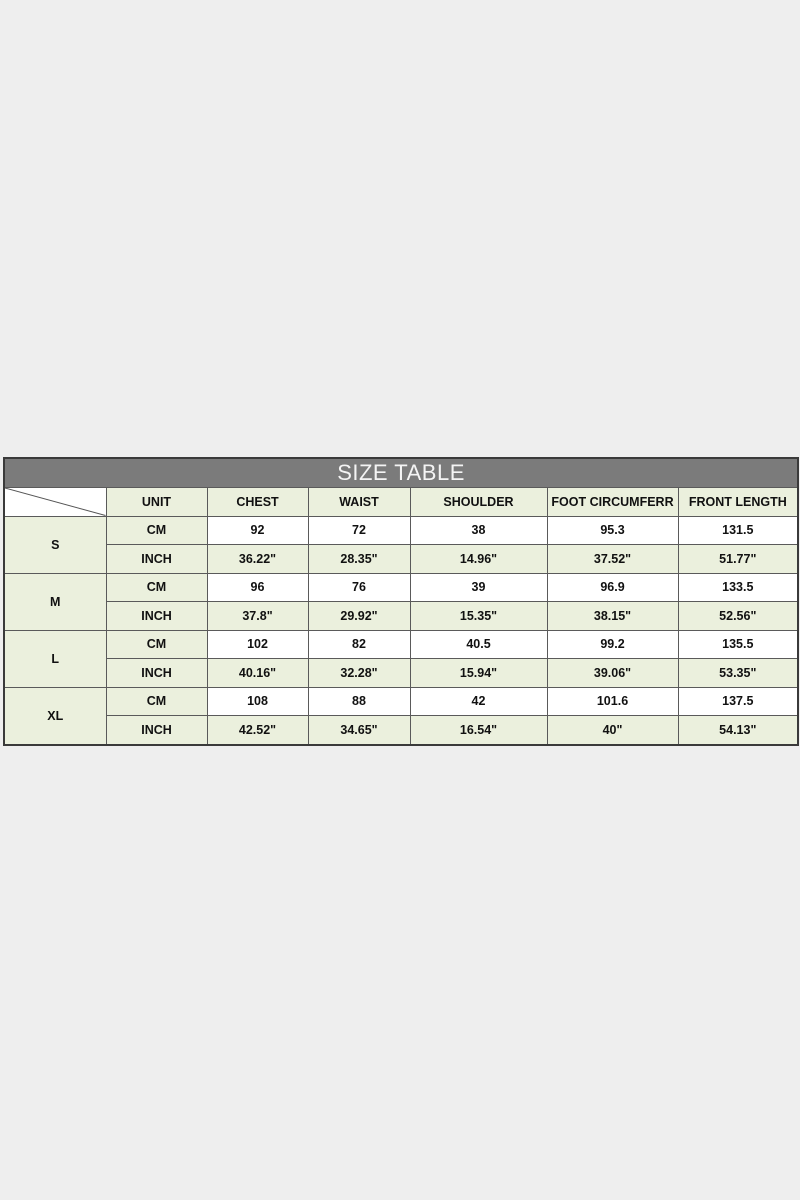  I want to click on value-cell: 40.16", so click(257, 673).